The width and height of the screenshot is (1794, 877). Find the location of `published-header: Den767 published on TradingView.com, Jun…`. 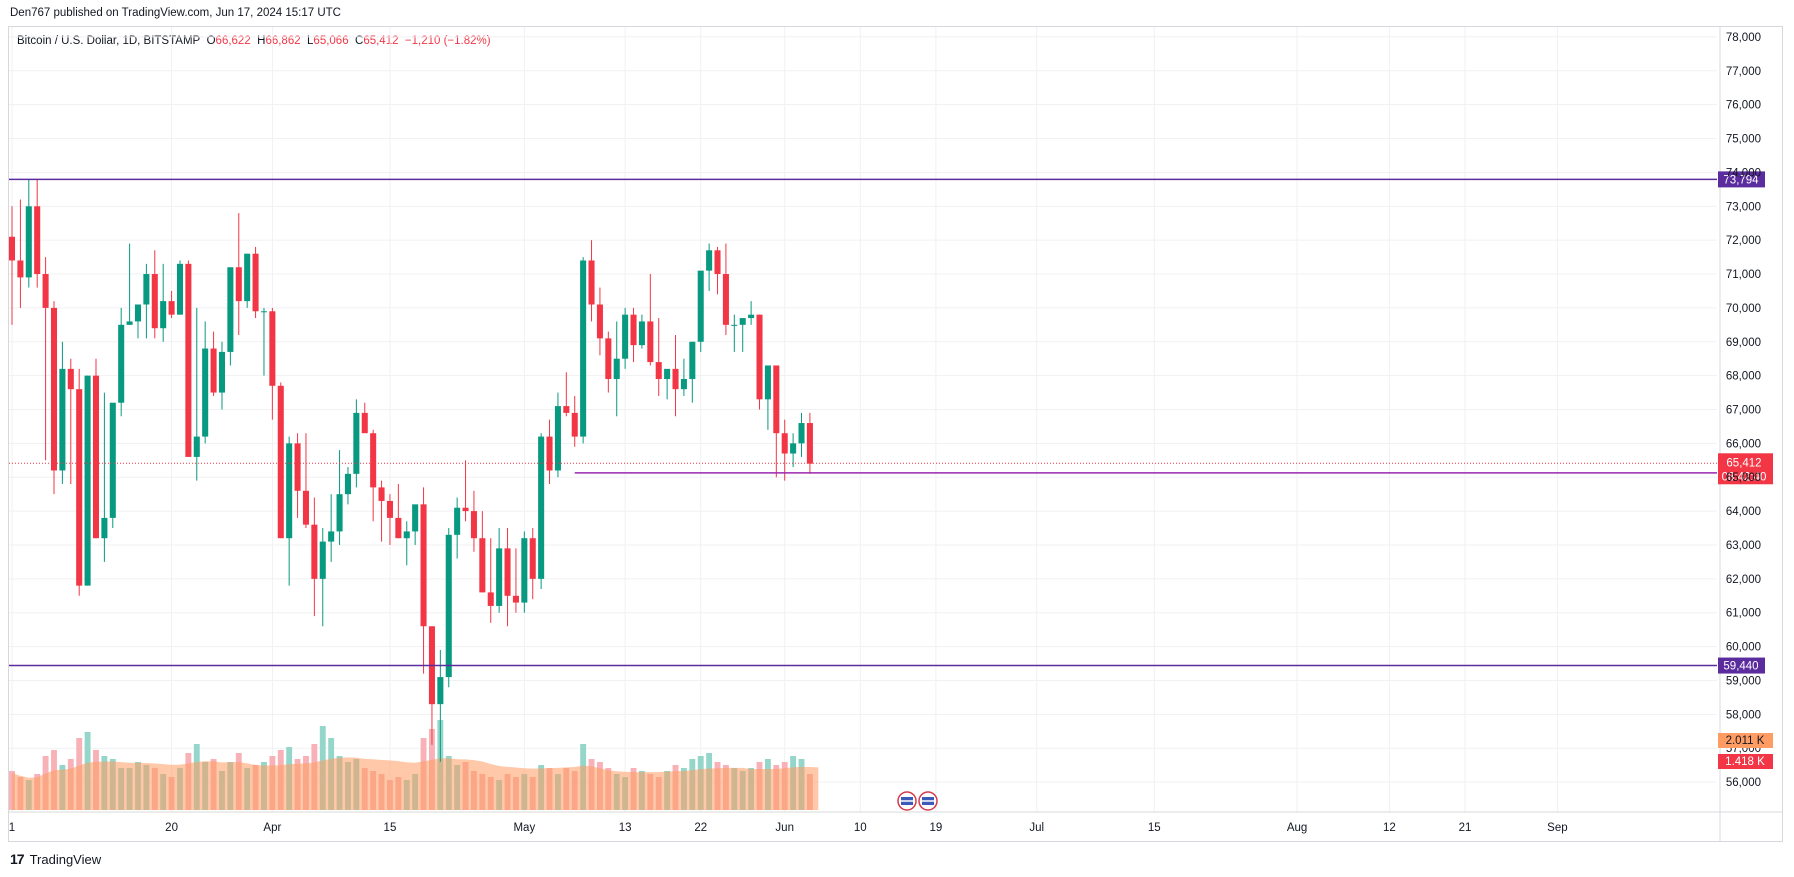

published-header: Den767 published on TradingView.com, Jun… is located at coordinates (175, 13).